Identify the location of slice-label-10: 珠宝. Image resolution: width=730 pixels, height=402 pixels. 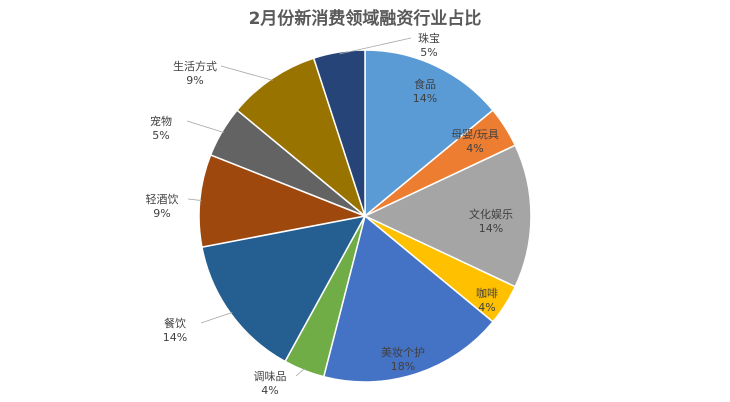
(429, 38).